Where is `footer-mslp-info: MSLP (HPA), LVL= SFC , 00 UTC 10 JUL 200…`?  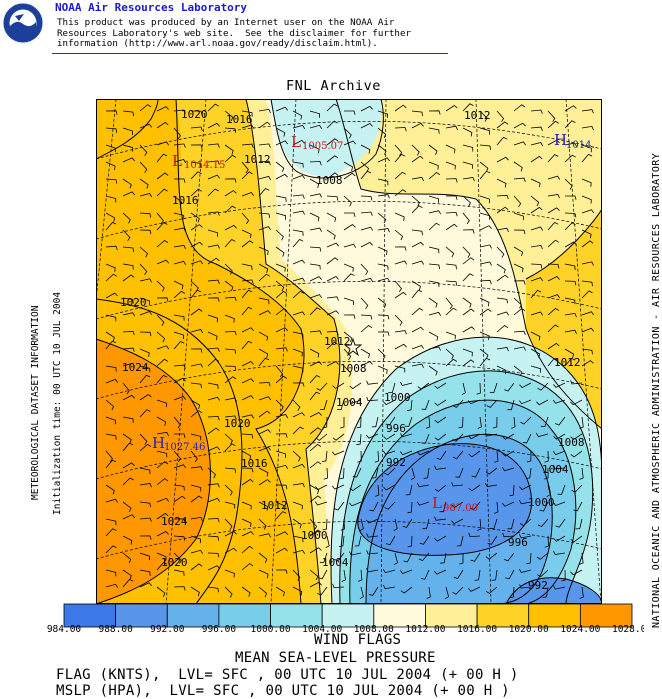 footer-mslp-info: MSLP (HPA), LVL= SFC , 00 UTC 10 JUL 200… is located at coordinates (283, 691).